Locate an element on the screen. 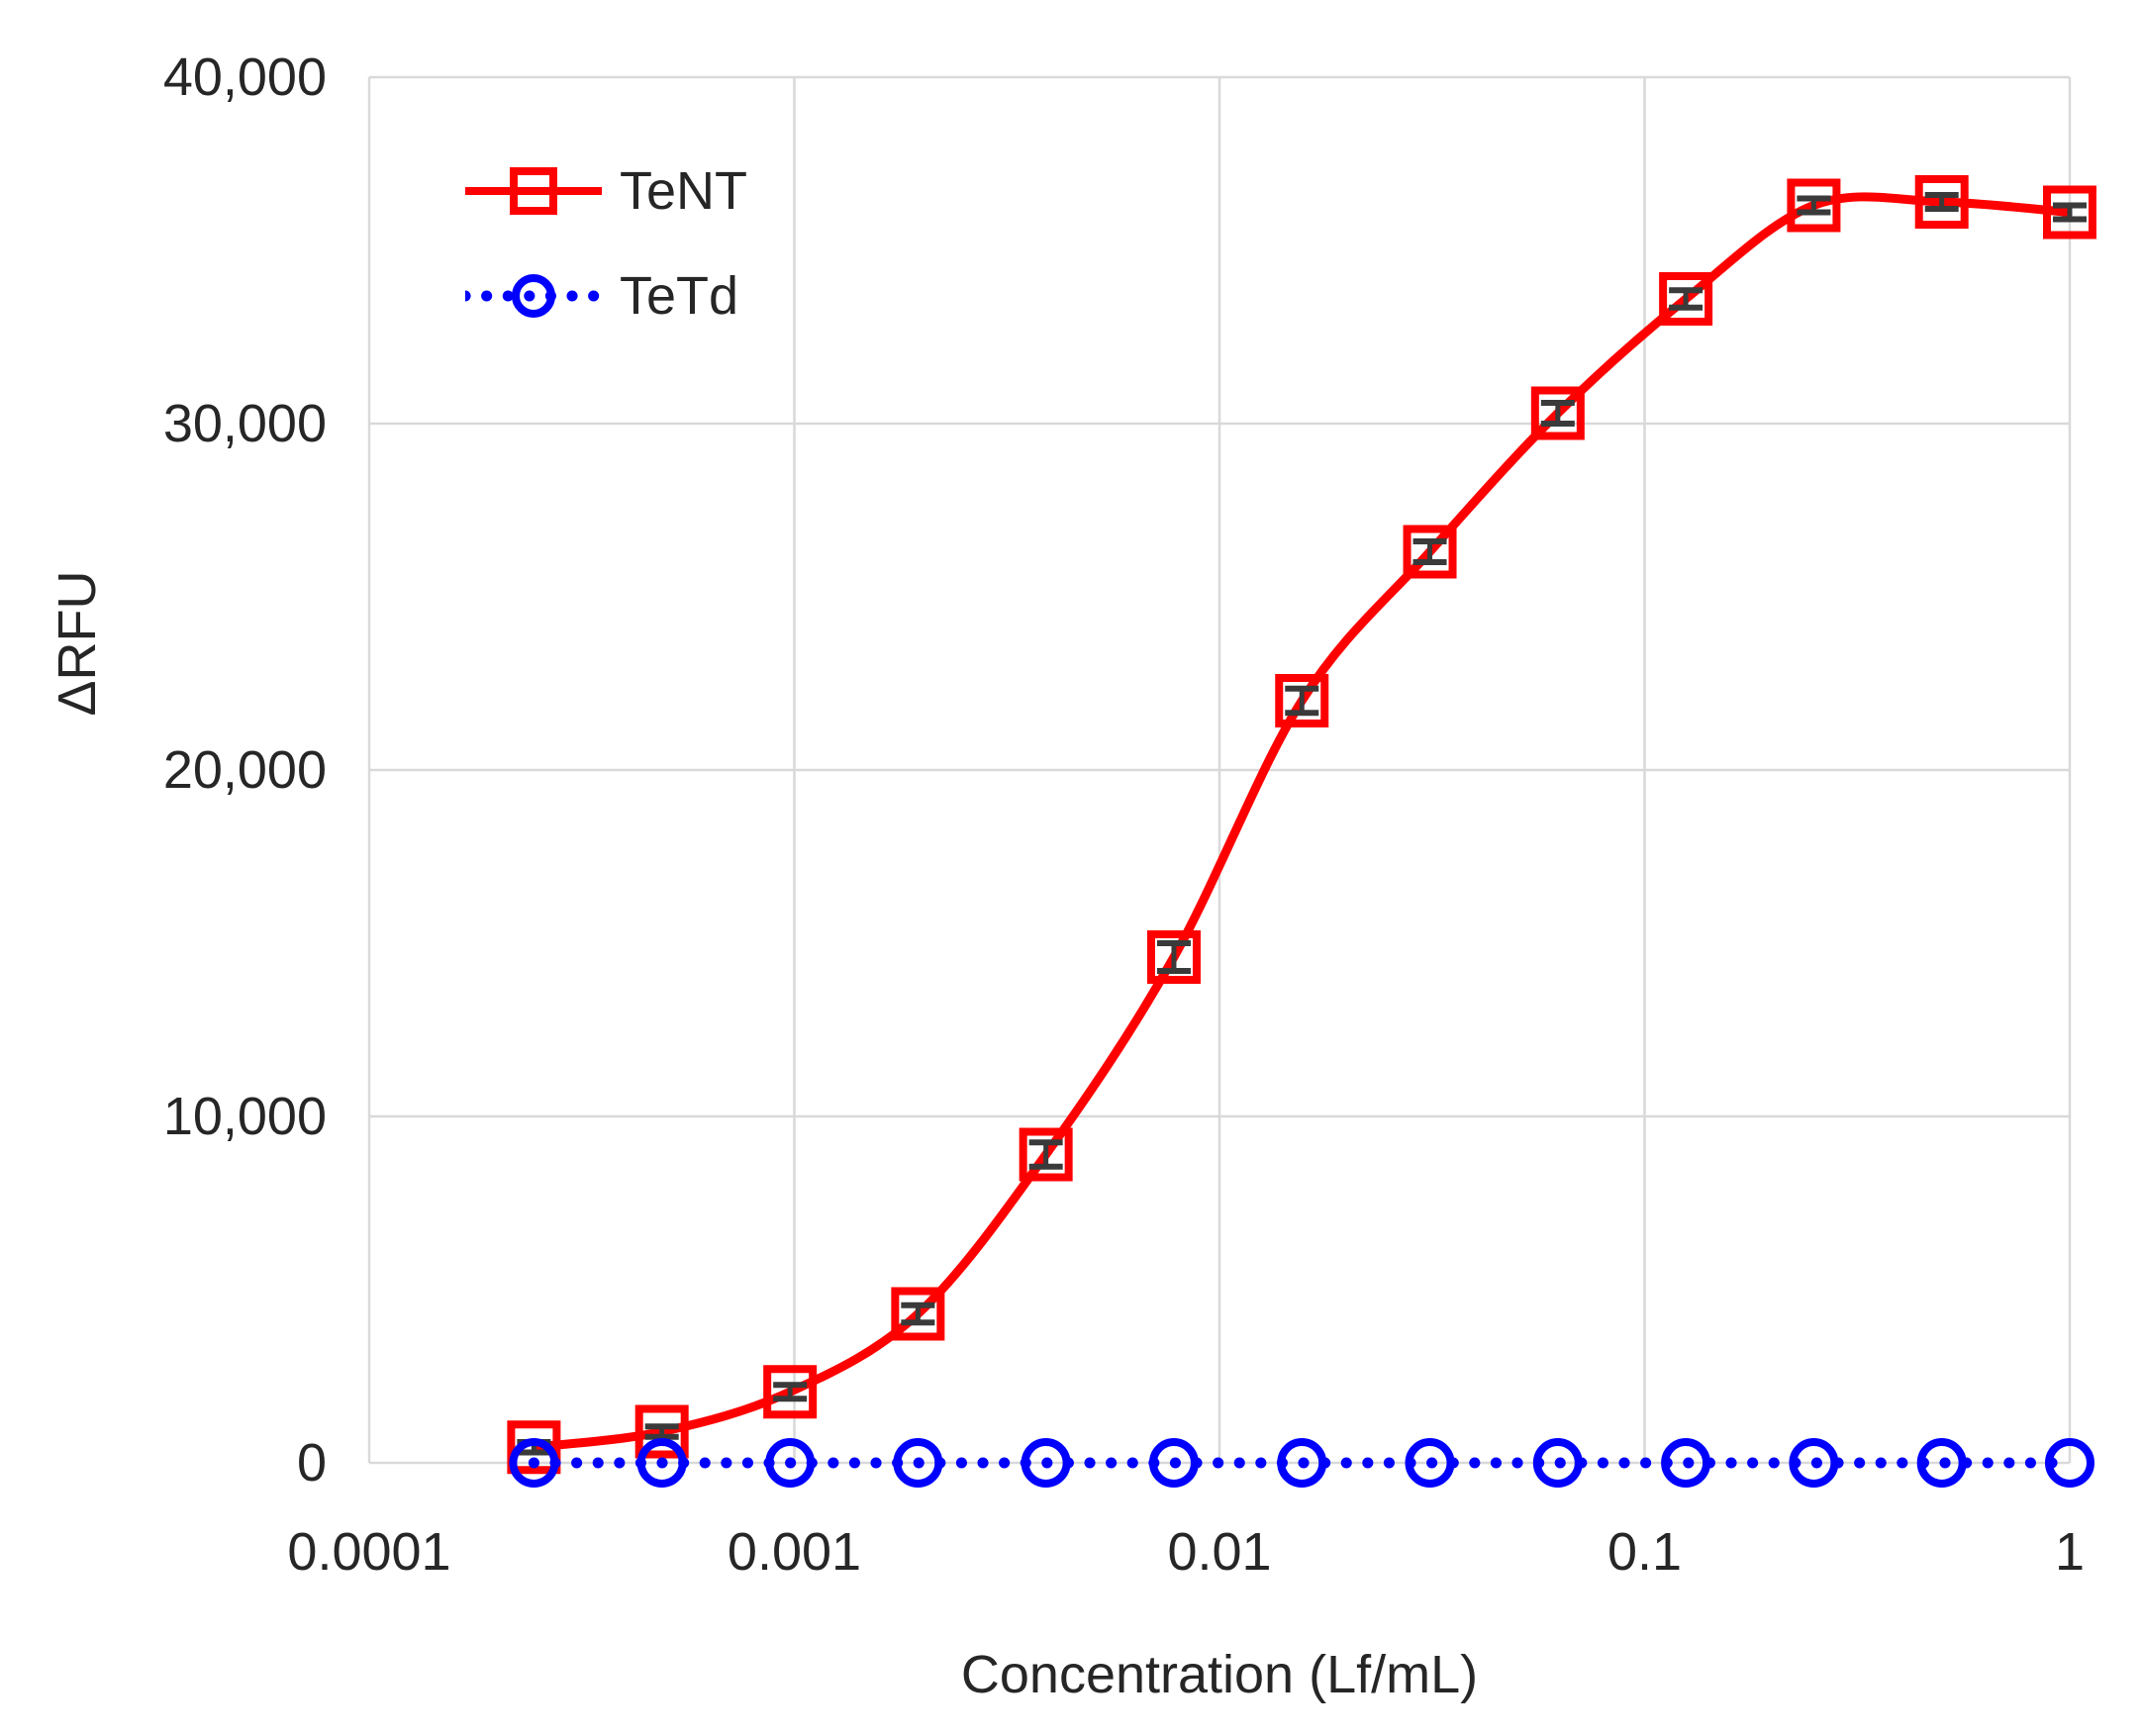 The height and width of the screenshot is (1736, 2141). series-tetd is located at coordinates (1301, 1463).